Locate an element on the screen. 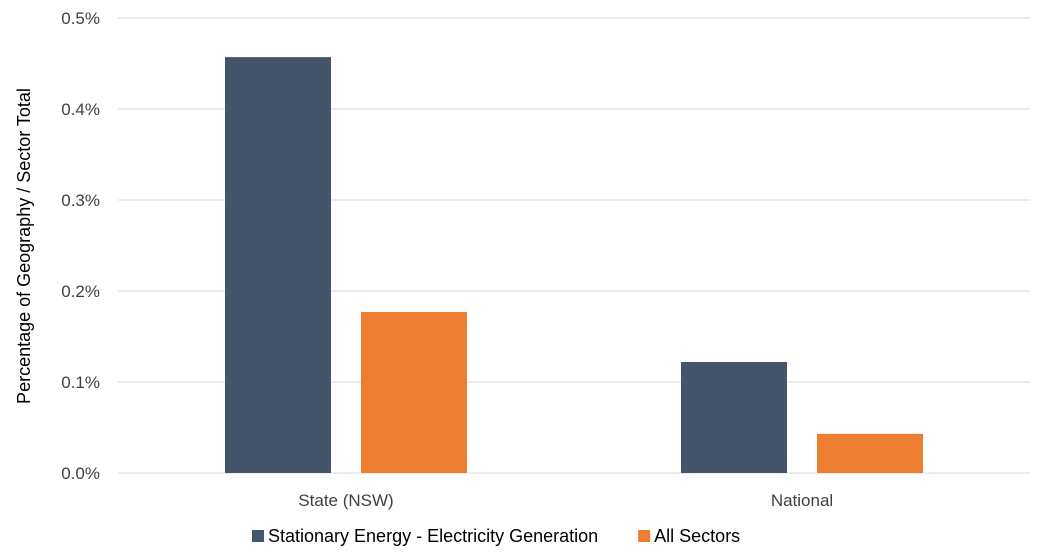  x-tick-label: National is located at coordinates (802, 500).